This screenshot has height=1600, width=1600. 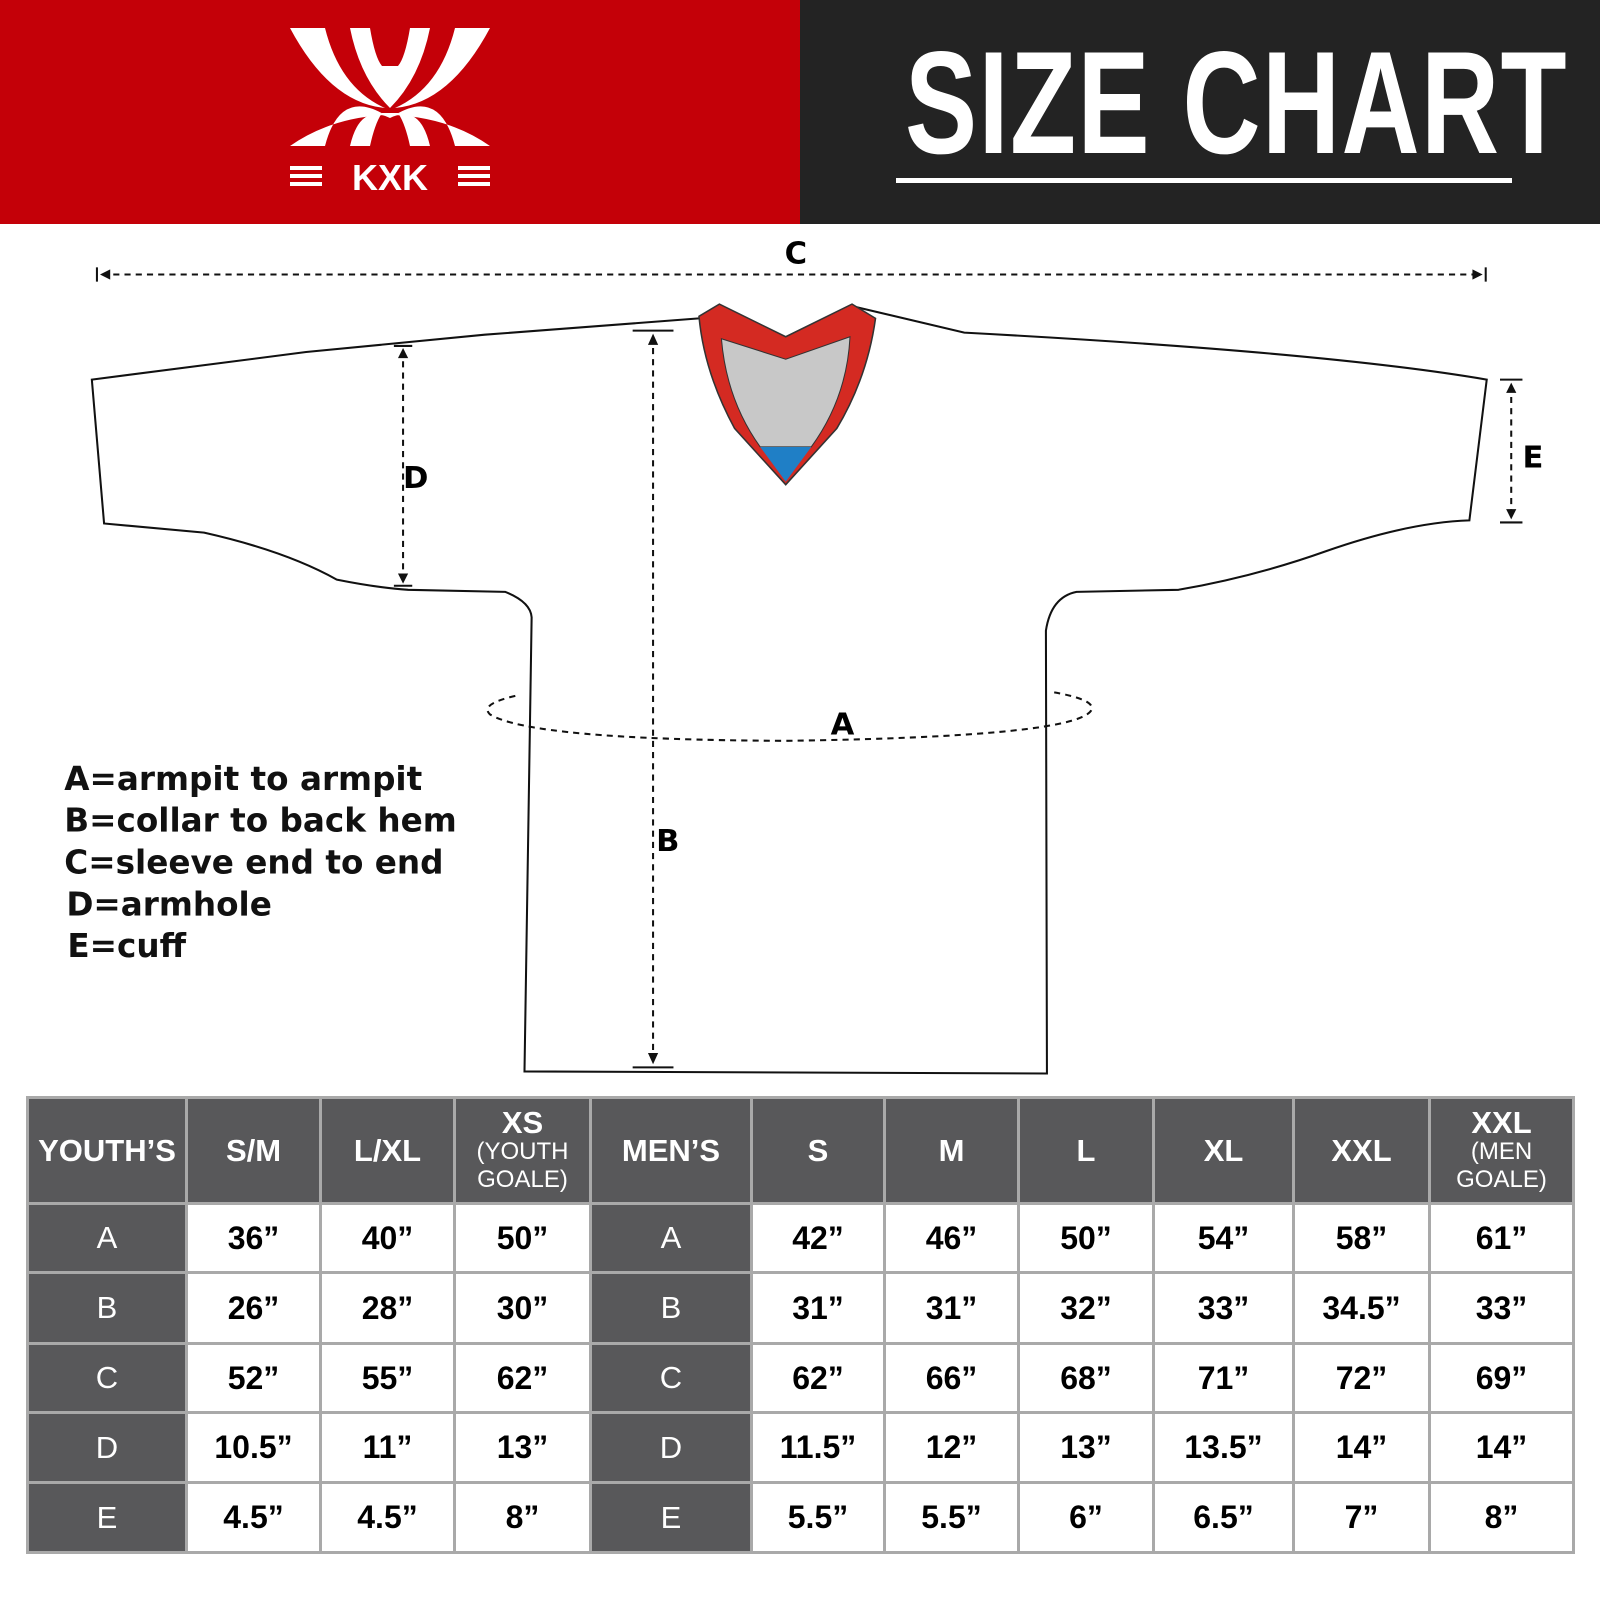 What do you see at coordinates (1223, 1378) in the screenshot?
I see `table-cell: 71”` at bounding box center [1223, 1378].